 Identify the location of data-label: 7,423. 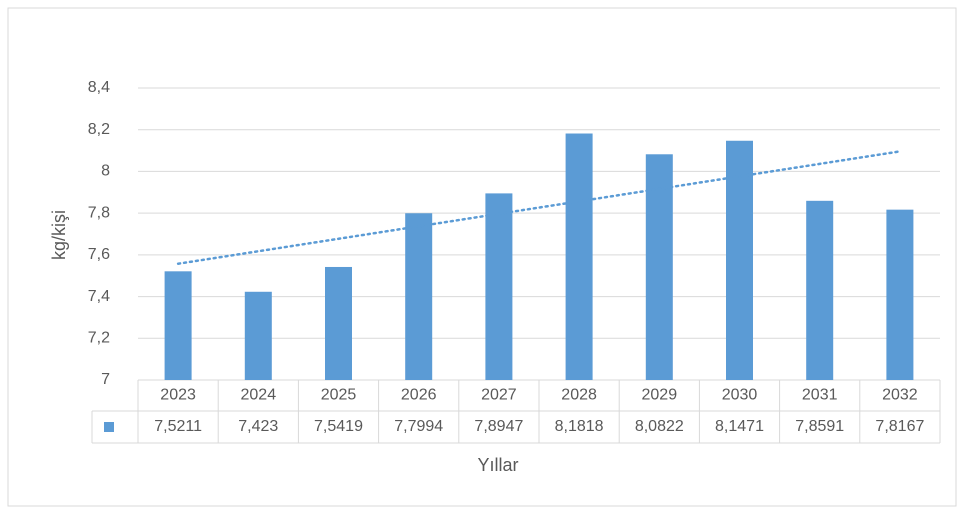
(258, 426).